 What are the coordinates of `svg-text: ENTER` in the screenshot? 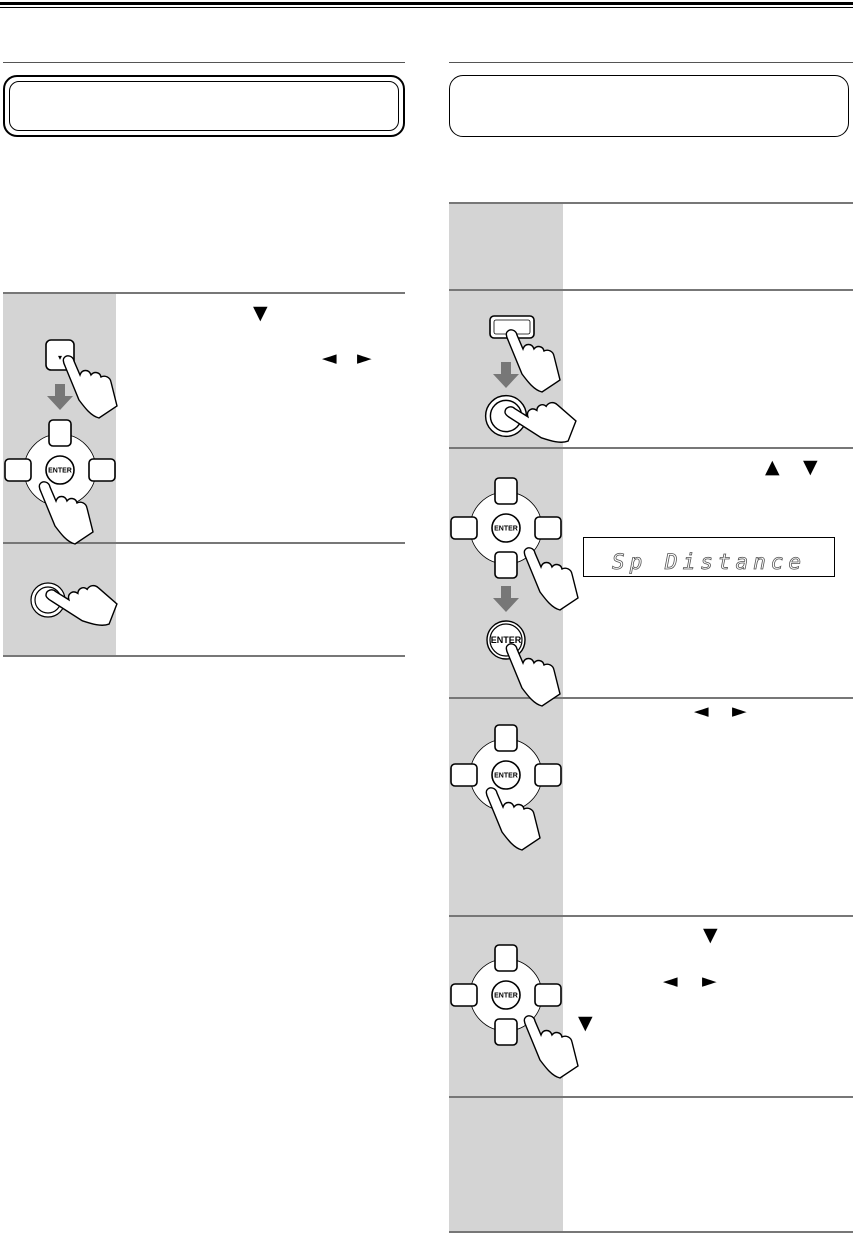 It's located at (506, 640).